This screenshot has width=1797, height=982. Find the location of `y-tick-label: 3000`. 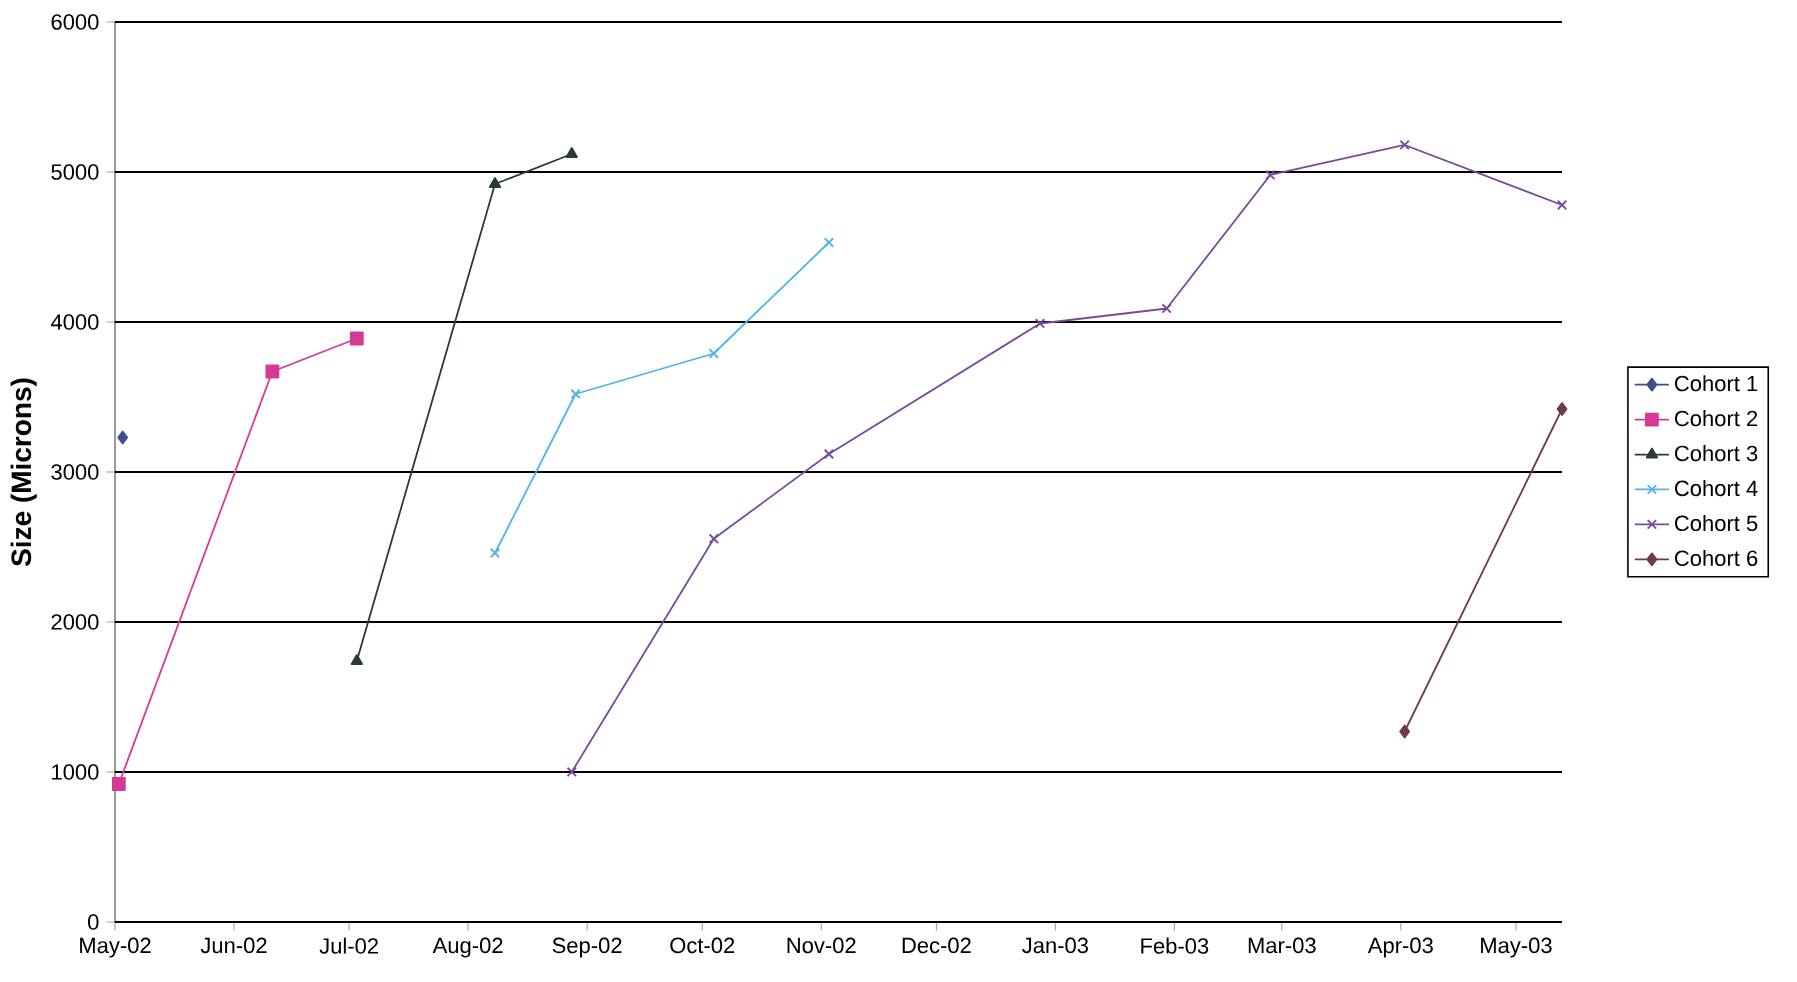

y-tick-label: 3000 is located at coordinates (75, 472).